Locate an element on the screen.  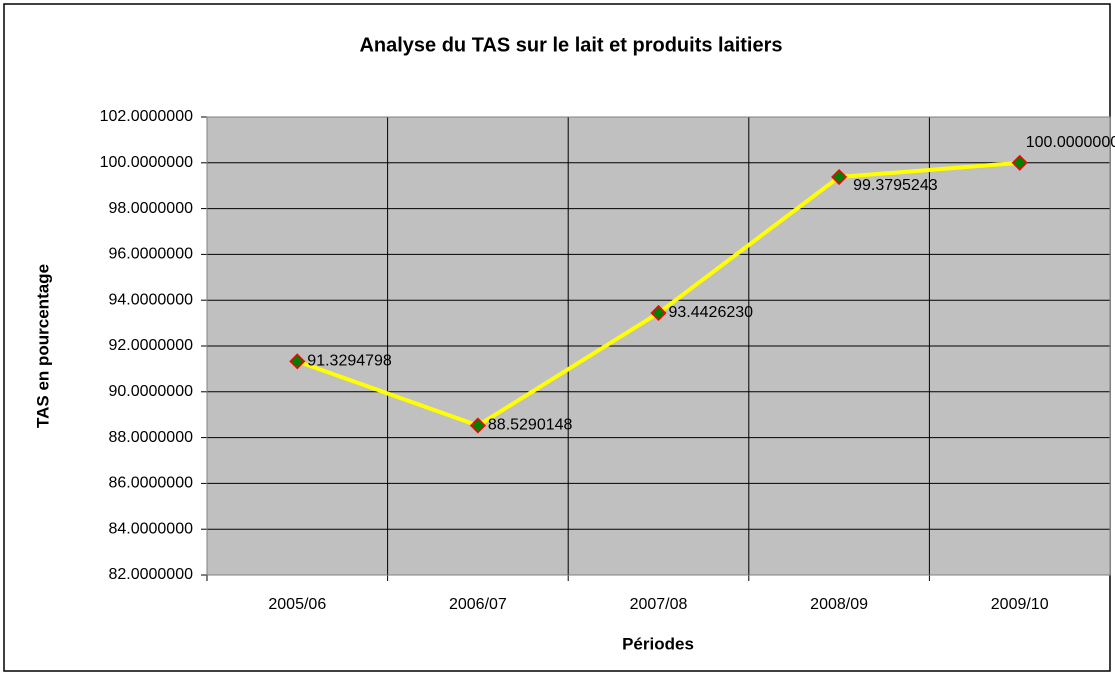
y-tick-label: 96.0000000 is located at coordinates (150, 254).